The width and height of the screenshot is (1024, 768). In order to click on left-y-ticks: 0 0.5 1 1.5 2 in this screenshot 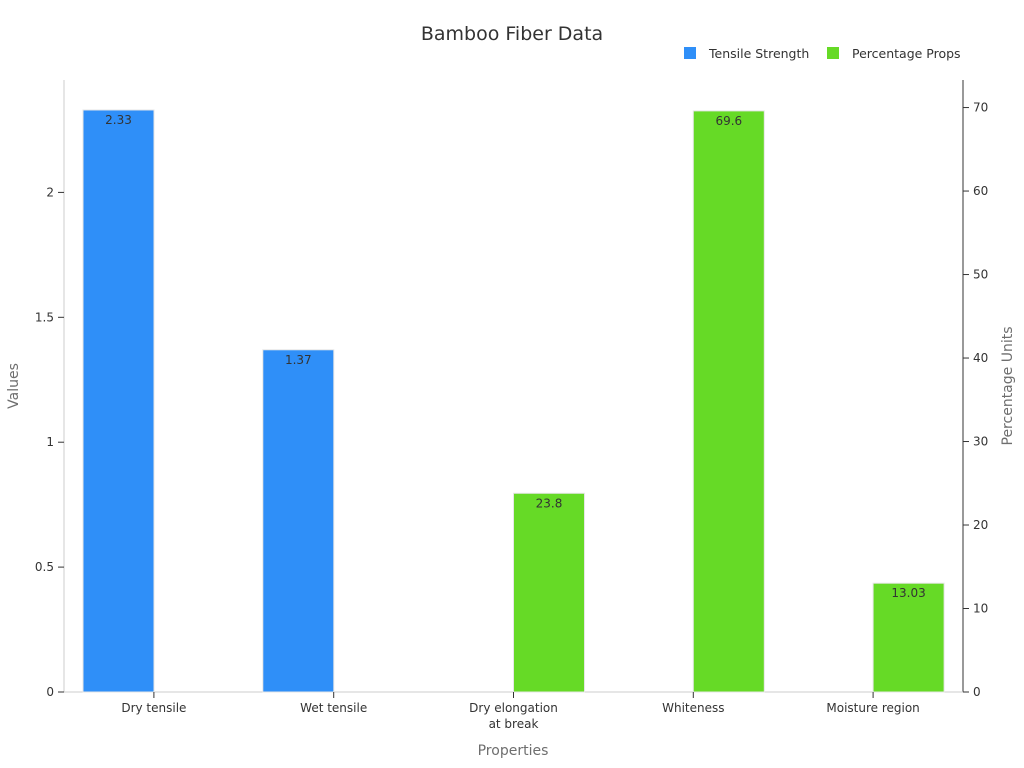, I will do `click(49, 442)`.